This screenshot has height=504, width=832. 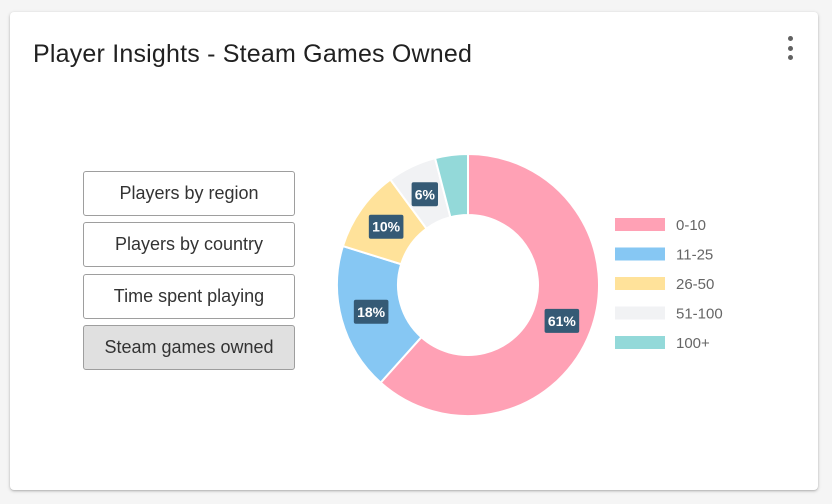 I want to click on players-by-region-button: Players by region, so click(x=189, y=193).